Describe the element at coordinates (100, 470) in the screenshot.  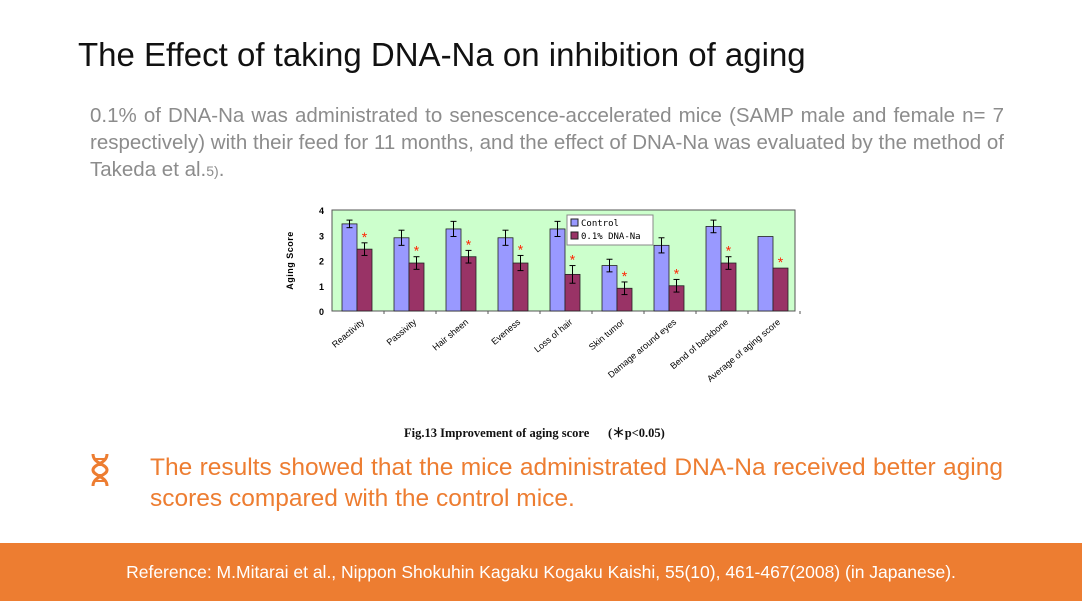
I see `dna-icon` at that location.